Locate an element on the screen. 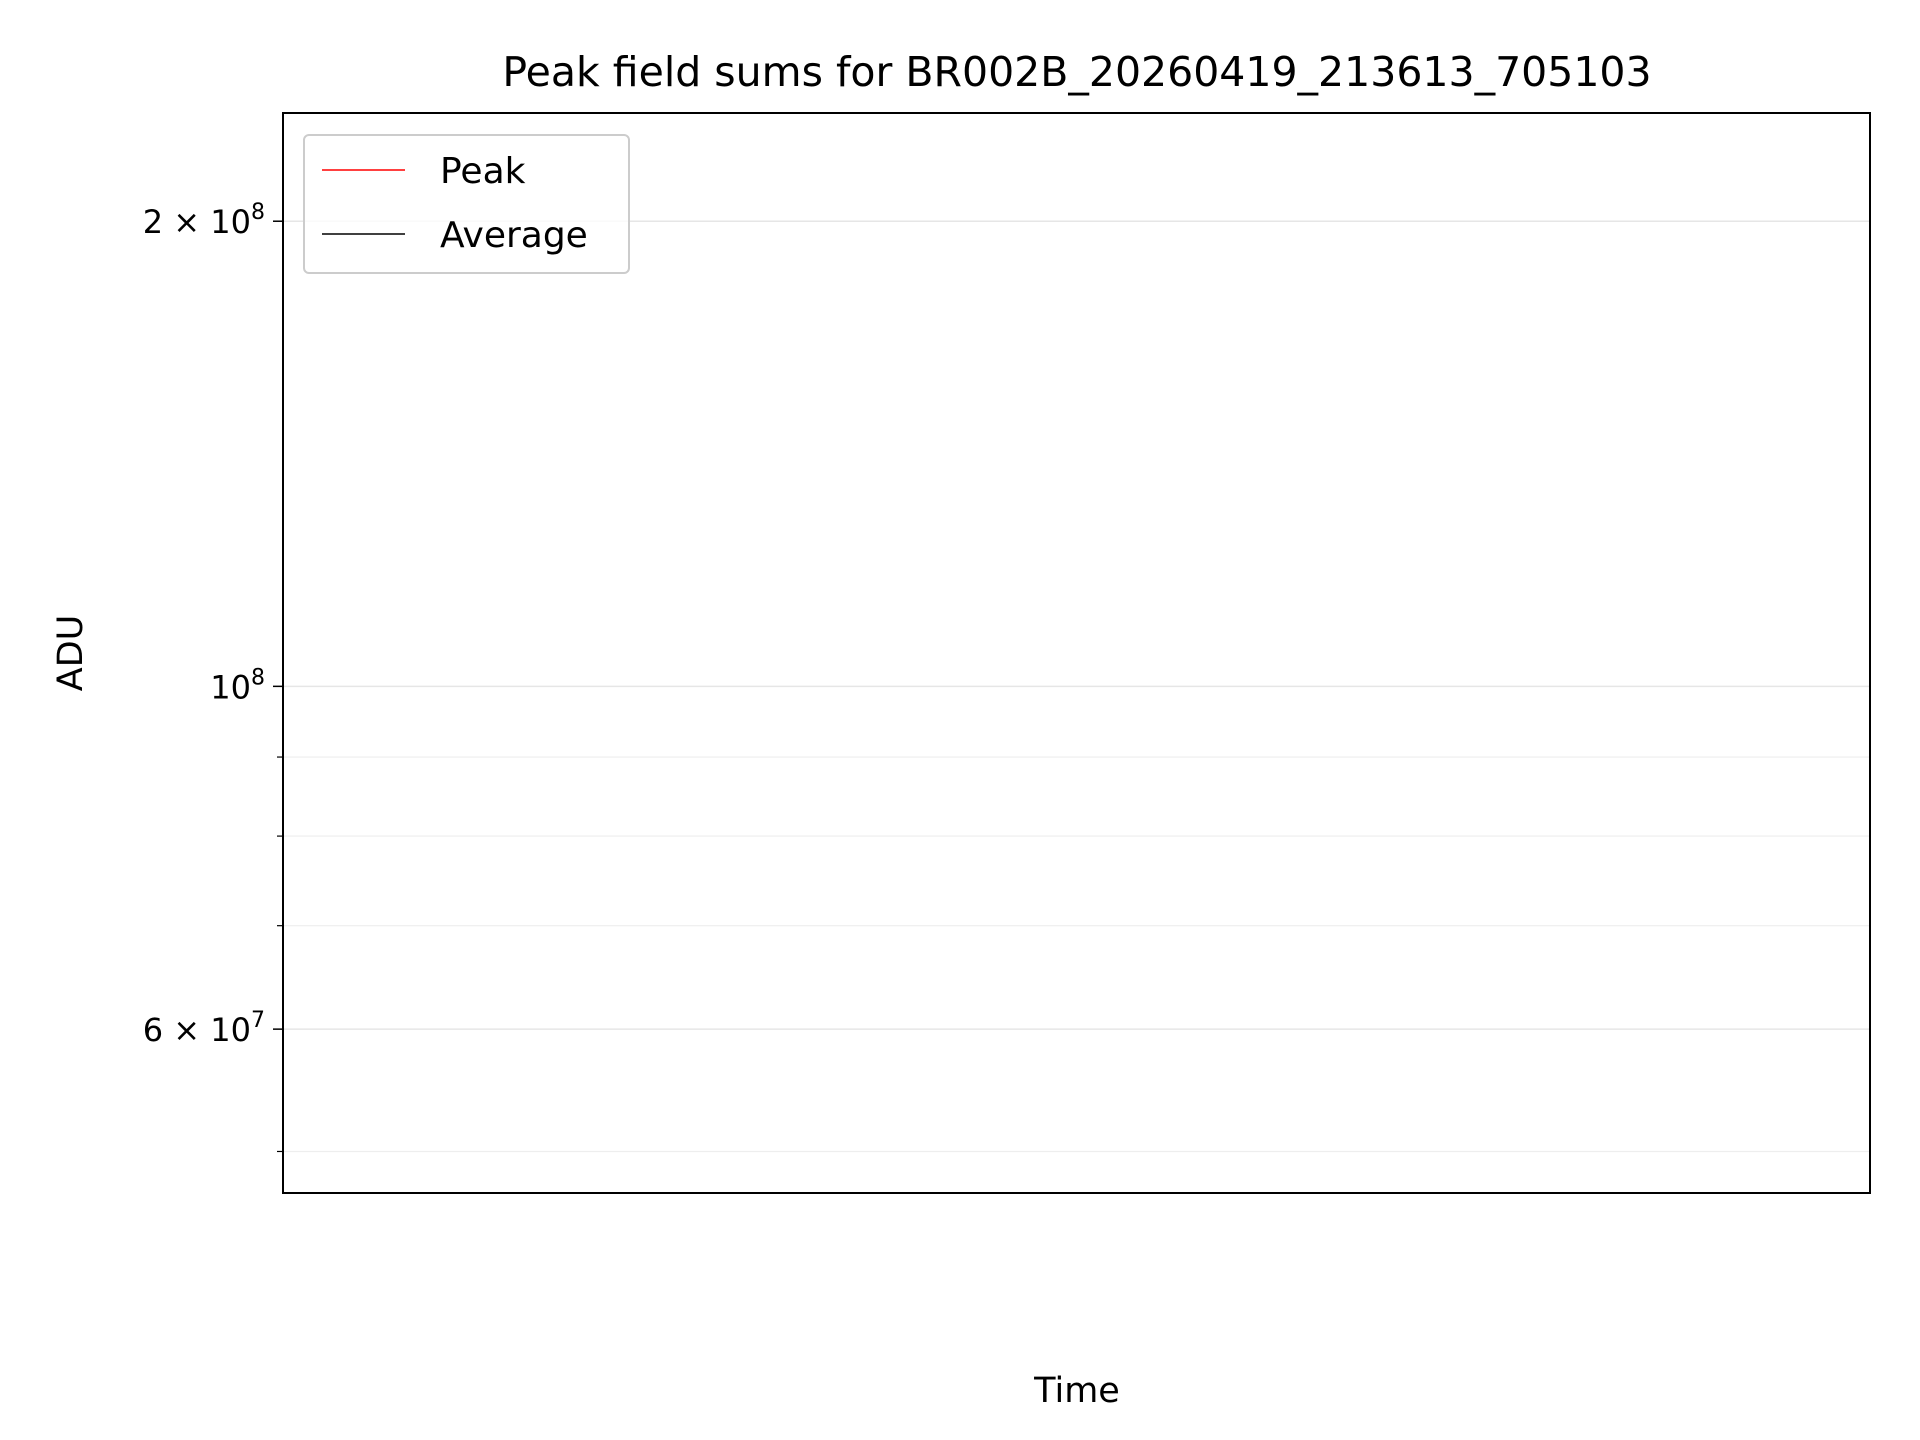  y-tick-label: 6 × 107 is located at coordinates (204, 1028).